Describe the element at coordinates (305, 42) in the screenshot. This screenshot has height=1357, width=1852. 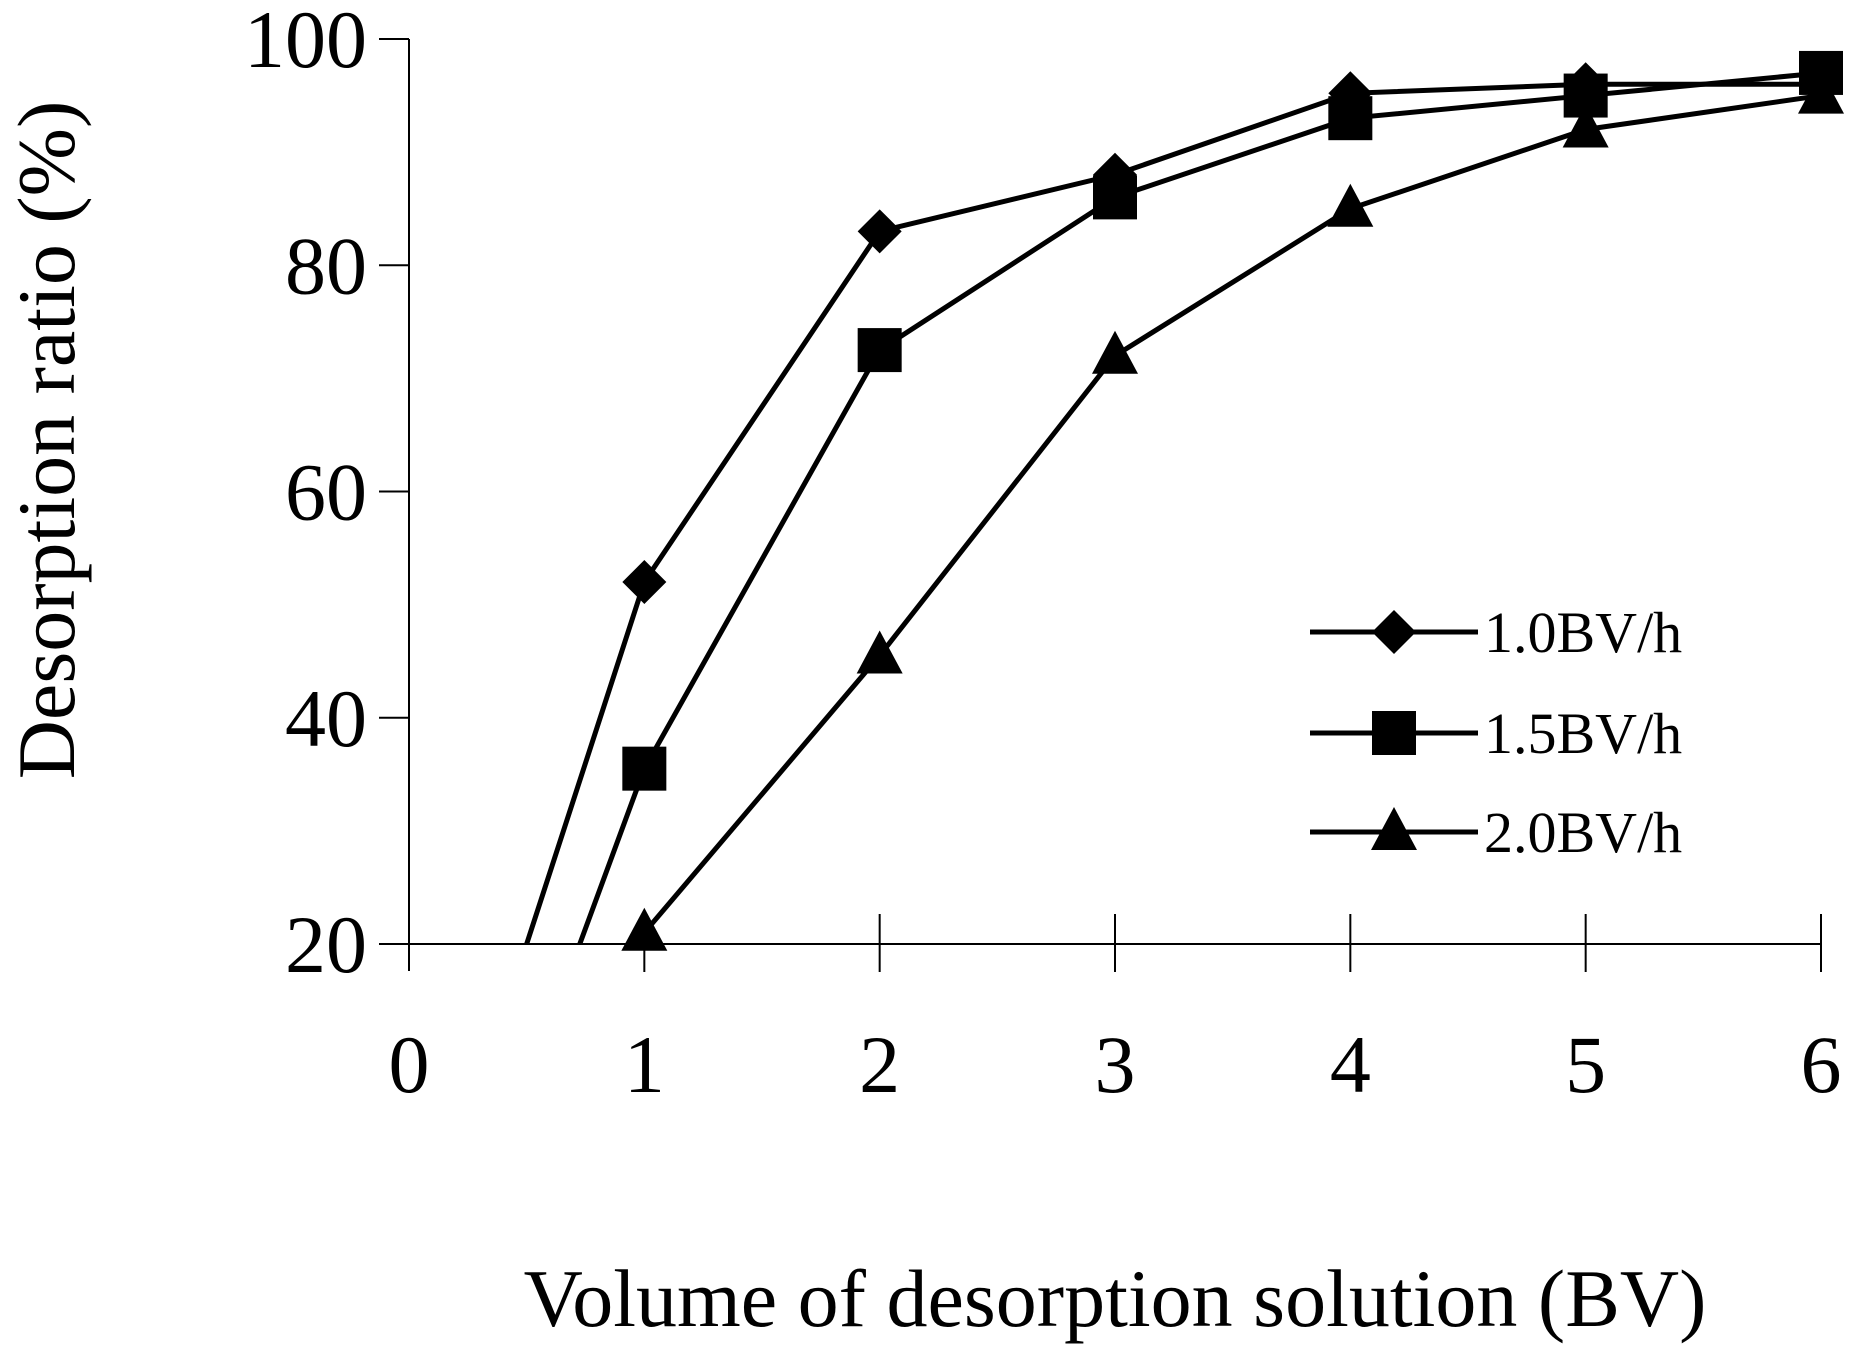
I see `y-tick-label: 100` at that location.